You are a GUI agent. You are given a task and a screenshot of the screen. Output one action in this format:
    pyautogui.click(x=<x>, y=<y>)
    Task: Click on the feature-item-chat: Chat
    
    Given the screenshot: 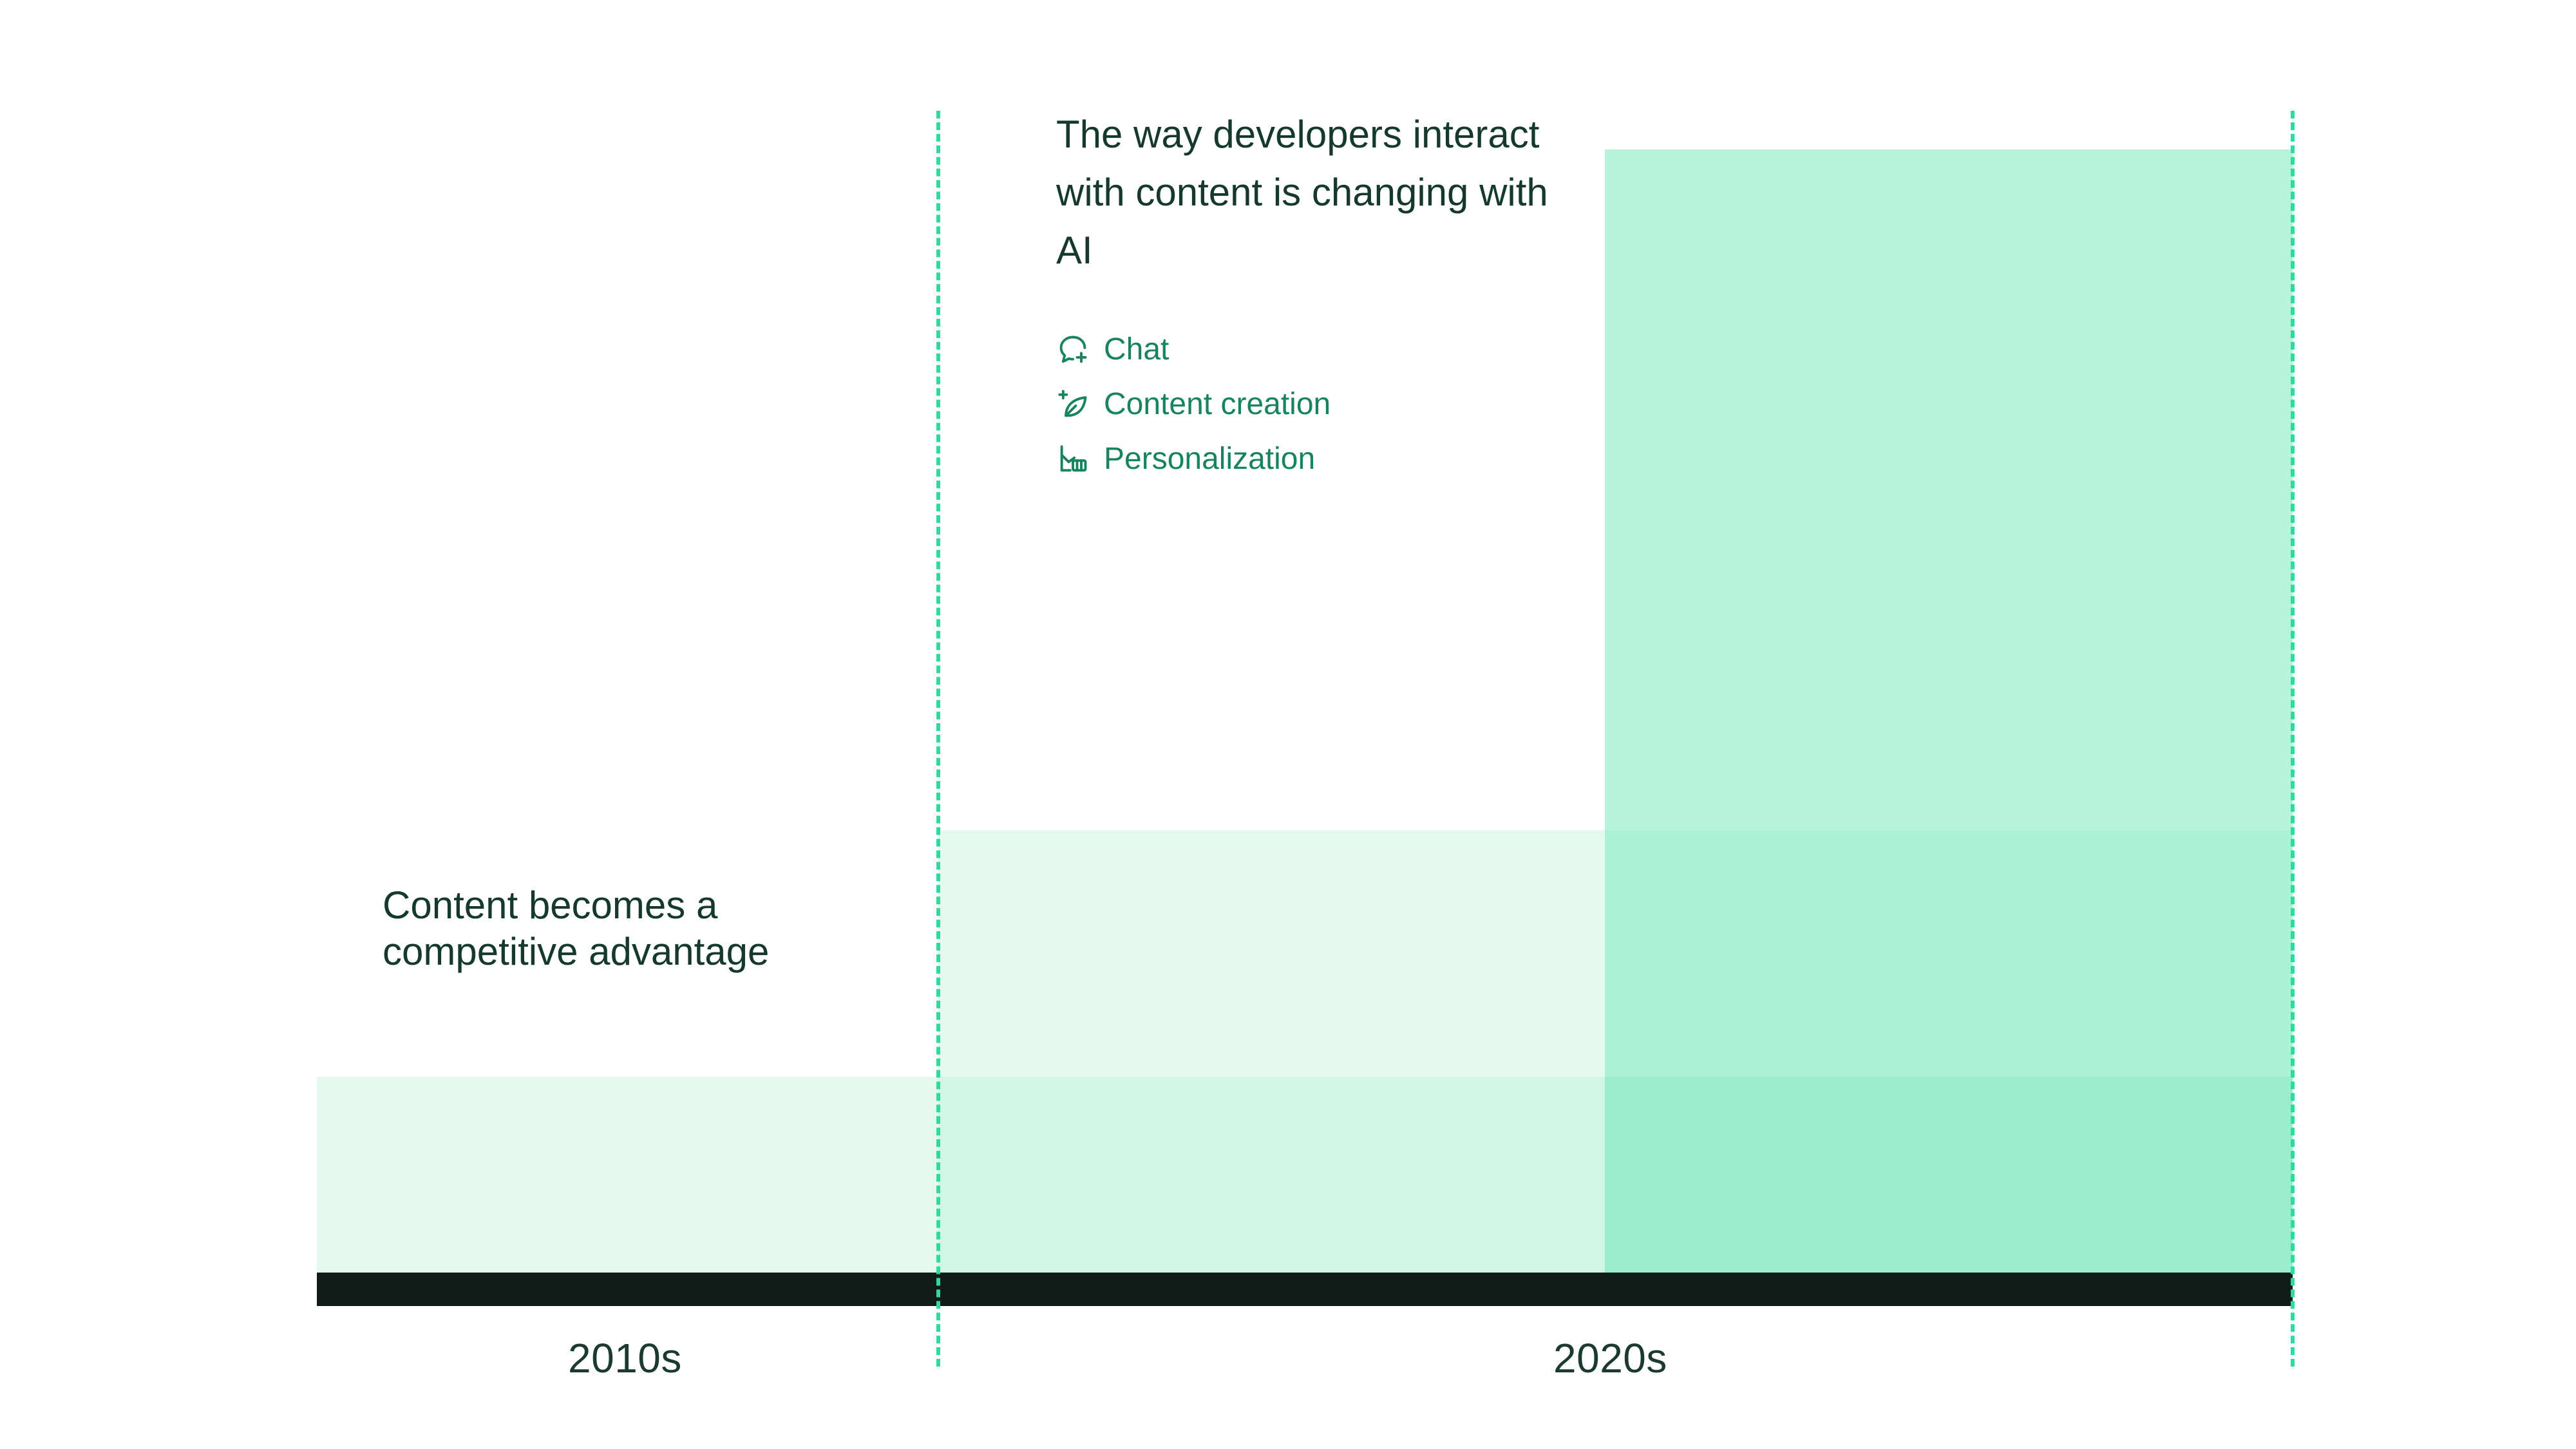 What is the action you would take?
    pyautogui.click(x=1193, y=350)
    